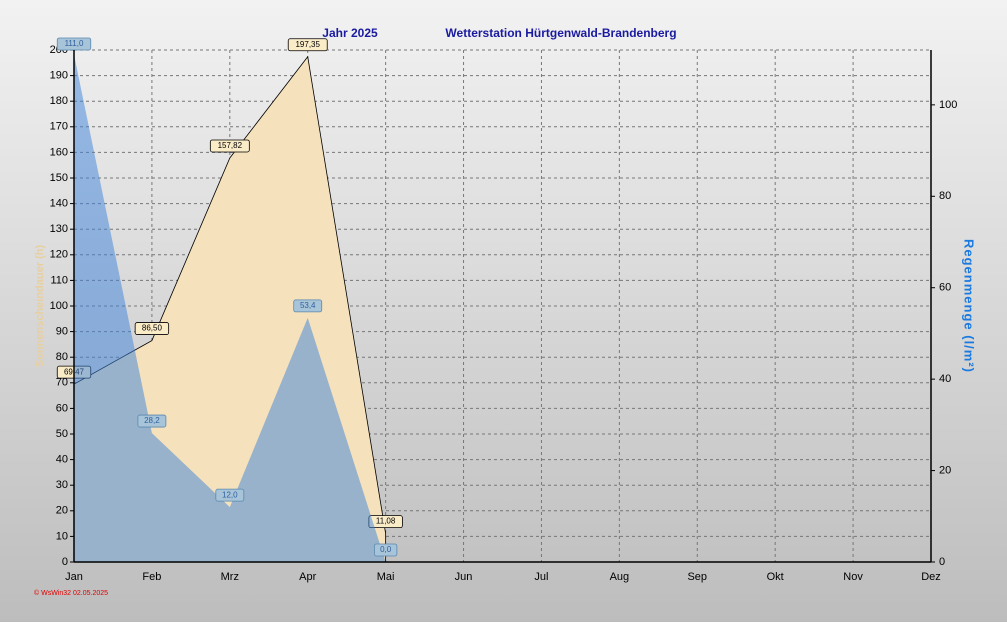 This screenshot has width=1007, height=627. I want to click on y2-axis-label: Regenmenge (l/m²), so click(969, 306).